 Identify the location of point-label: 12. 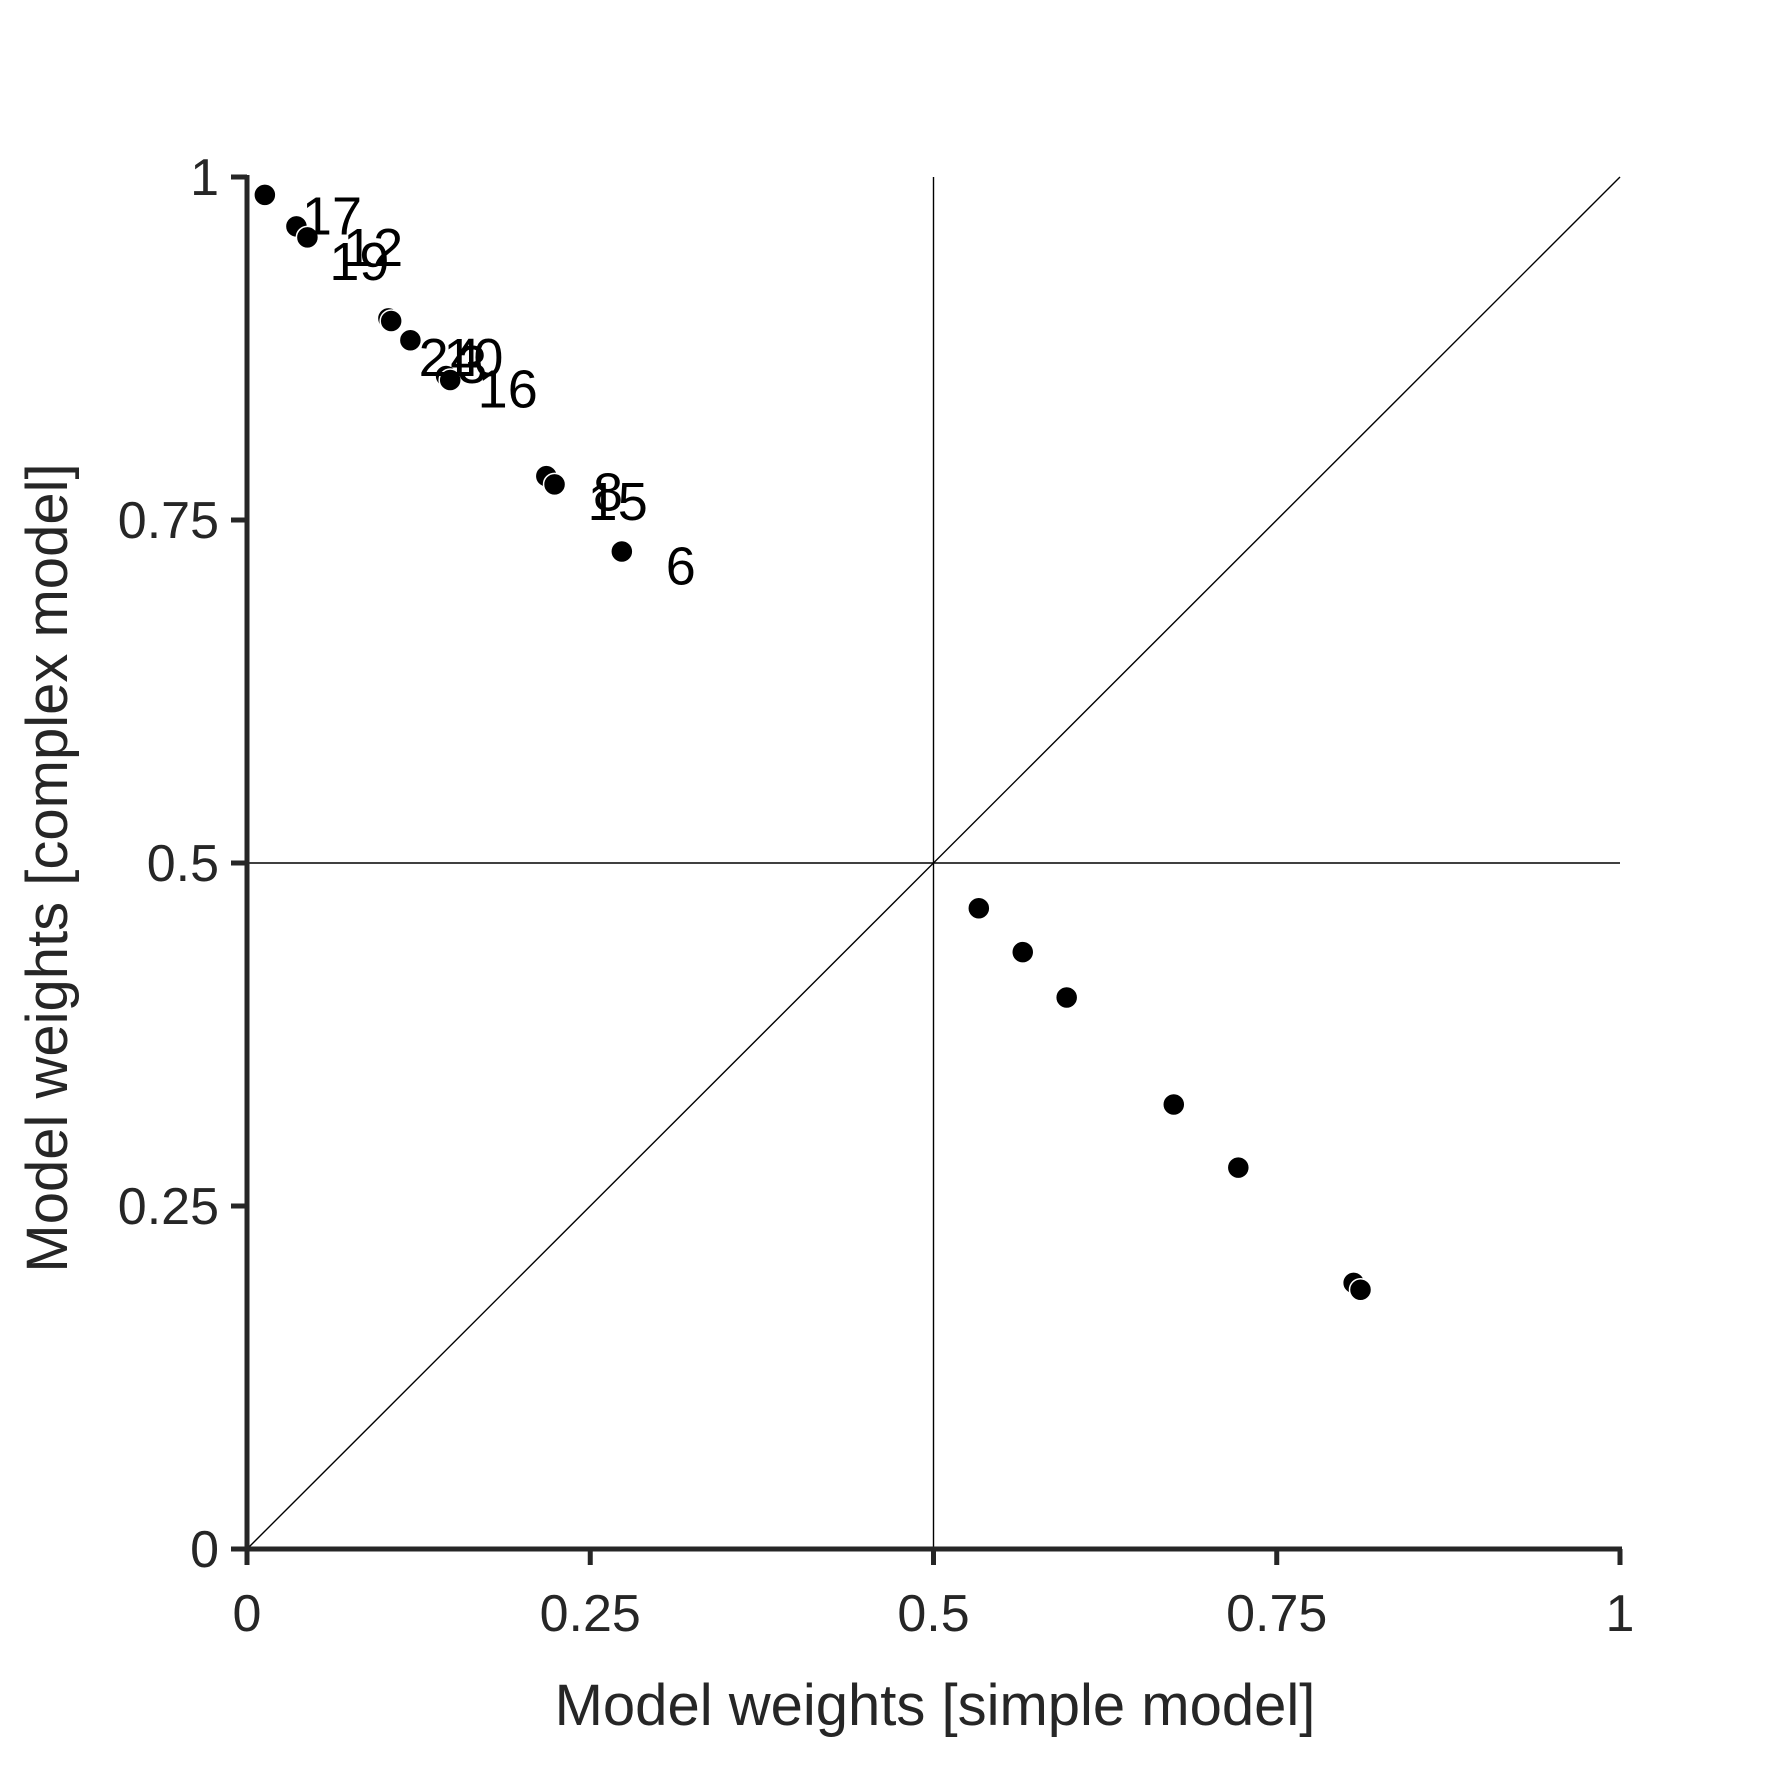
(373, 248).